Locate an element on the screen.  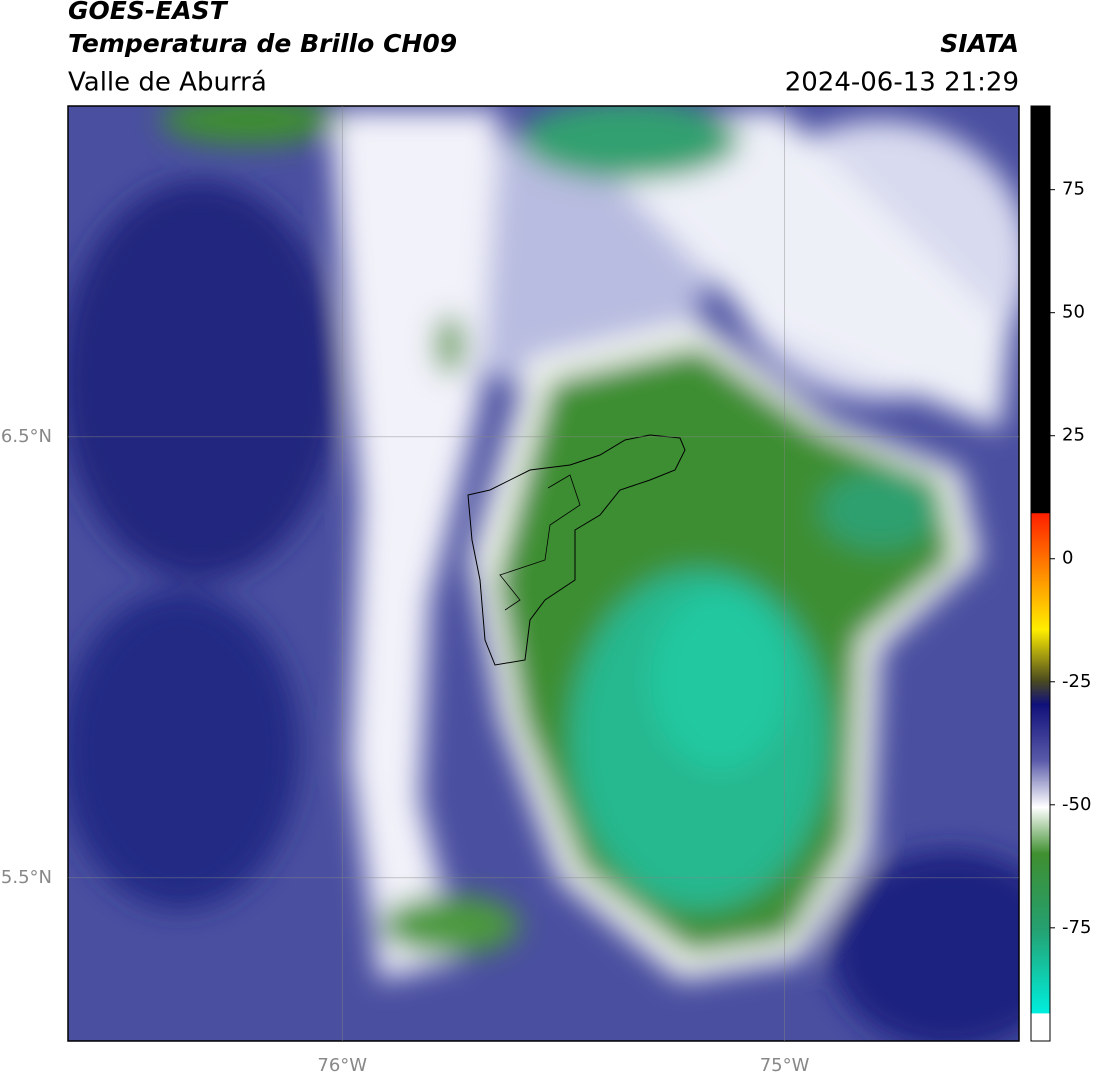
colorbar-tick-label: -75 is located at coordinates (1076, 927).